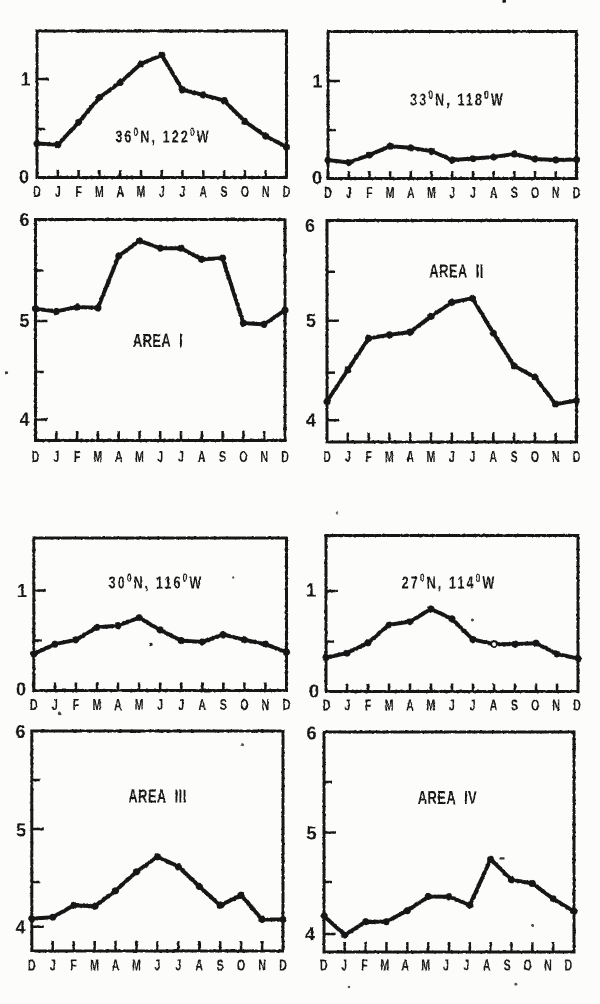 This screenshot has height=1004, width=600. What do you see at coordinates (158, 342) in the screenshot?
I see `svg-text: AREA I` at bounding box center [158, 342].